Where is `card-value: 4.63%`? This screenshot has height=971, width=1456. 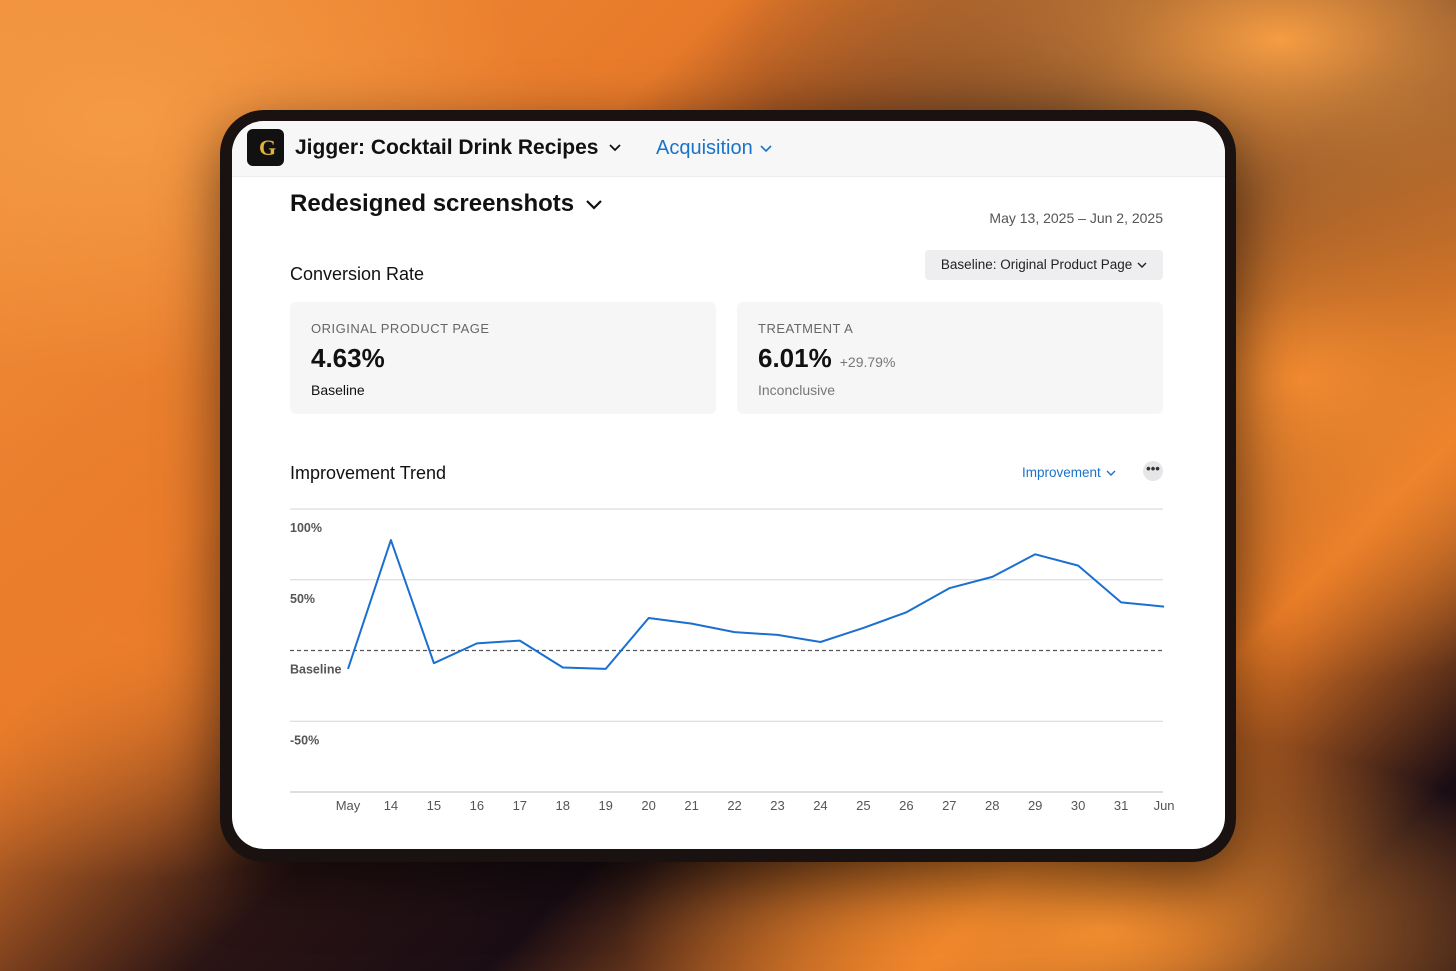 card-value: 4.63% is located at coordinates (348, 358).